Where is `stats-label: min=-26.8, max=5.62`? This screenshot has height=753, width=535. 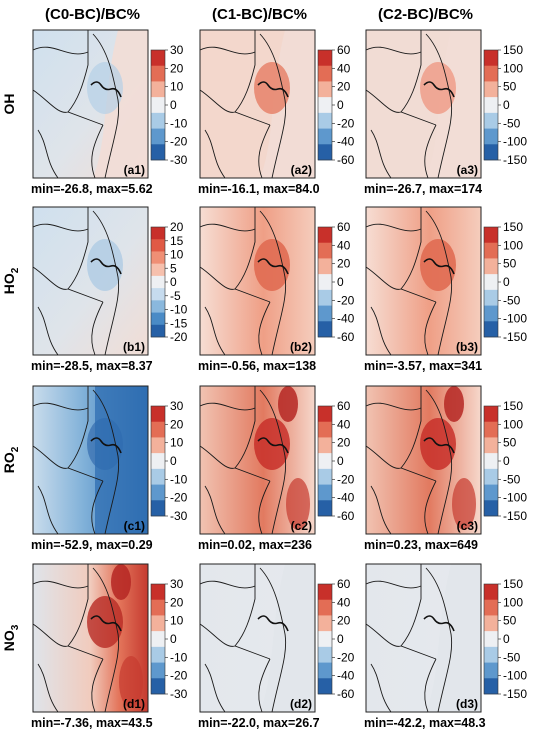
stats-label: min=-26.8, max=5.62 is located at coordinates (92, 189).